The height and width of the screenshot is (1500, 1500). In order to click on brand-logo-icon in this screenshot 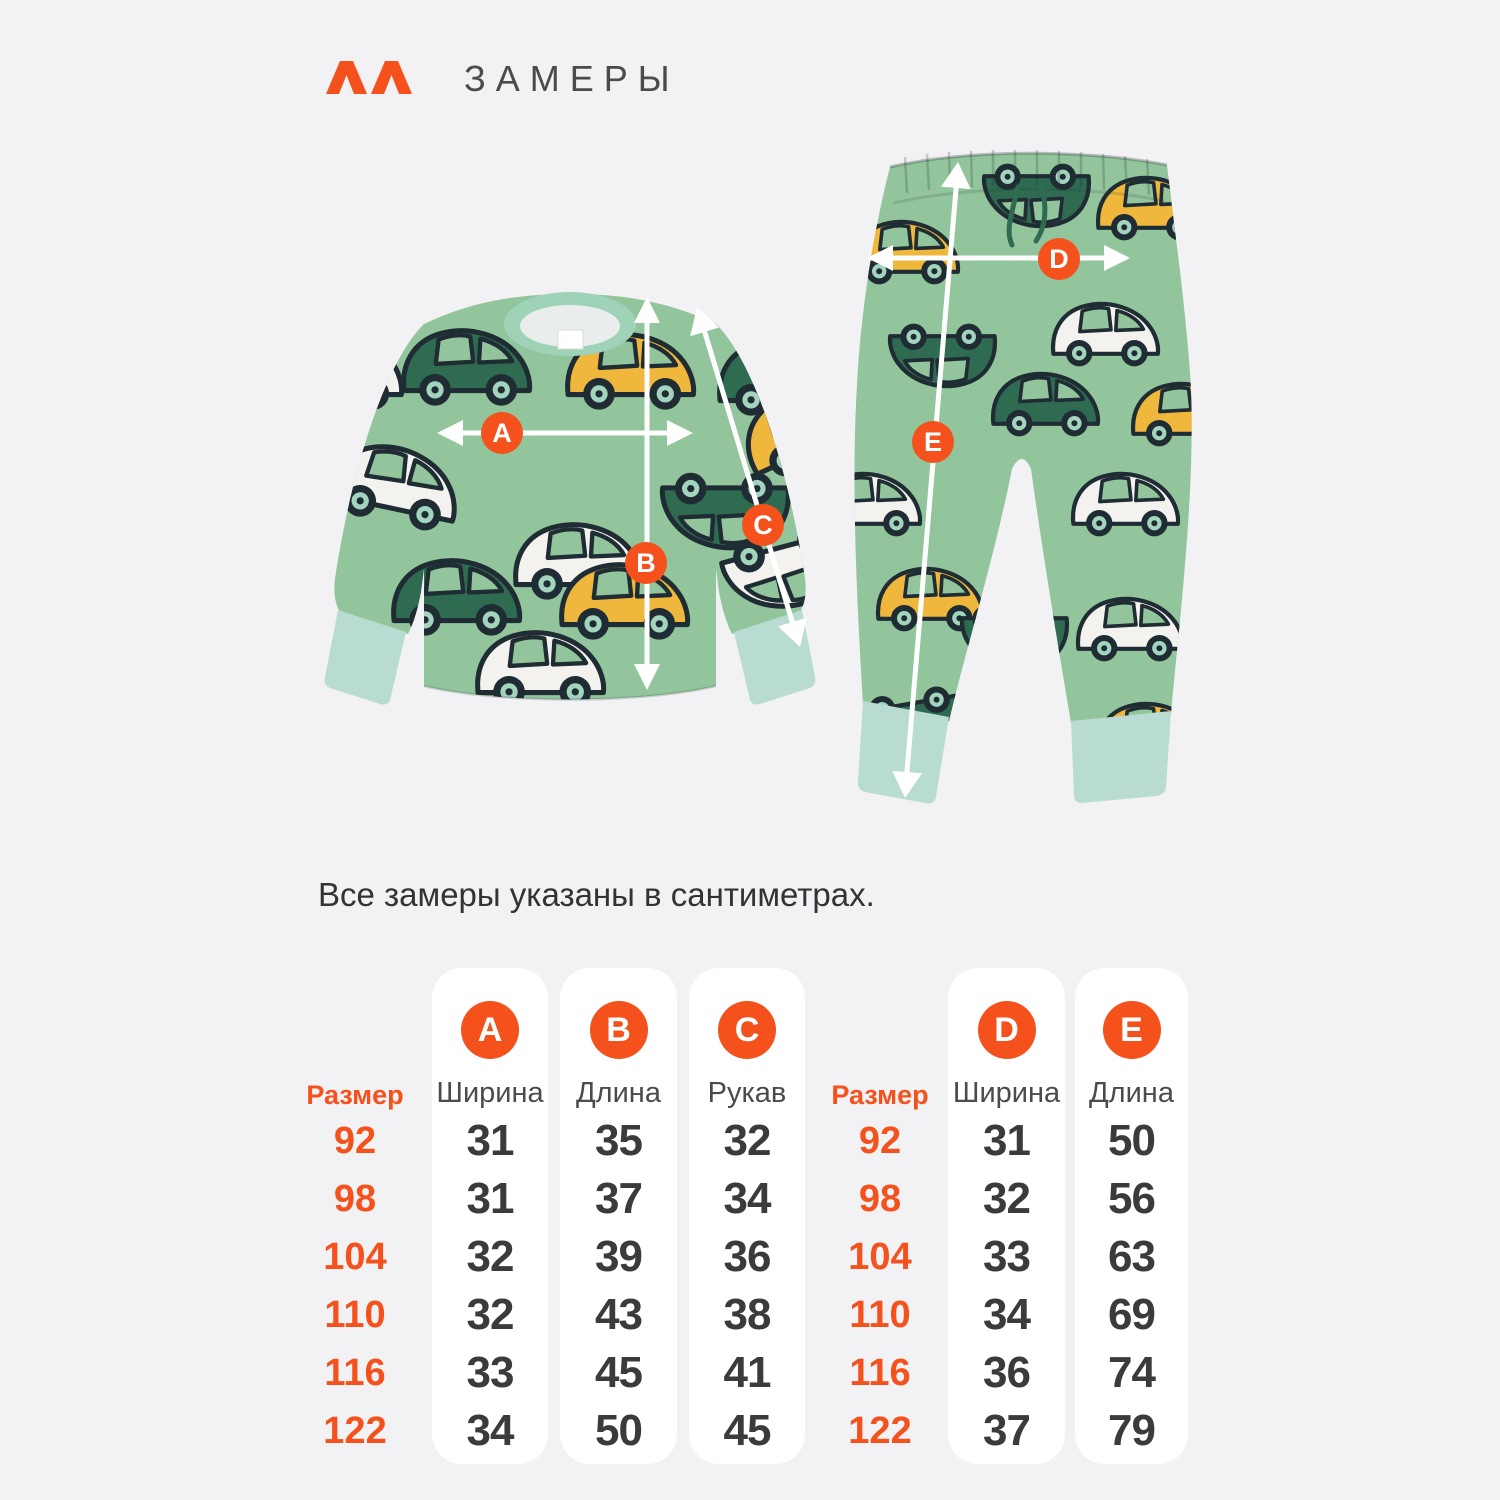, I will do `click(369, 77)`.